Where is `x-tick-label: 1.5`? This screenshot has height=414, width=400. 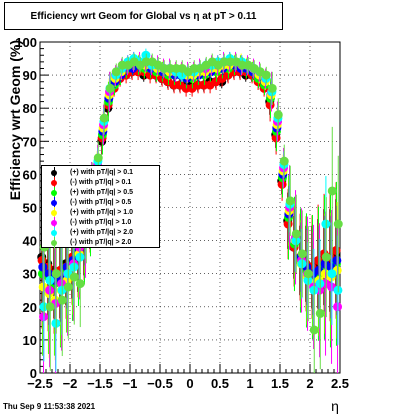
x-tick-label: 1.5 is located at coordinates (280, 383).